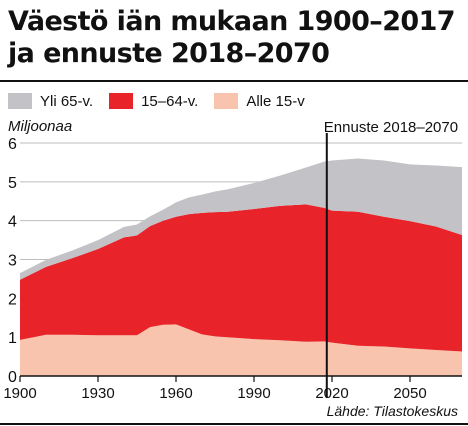  I want to click on y-tick-label-1: 1, so click(12, 338).